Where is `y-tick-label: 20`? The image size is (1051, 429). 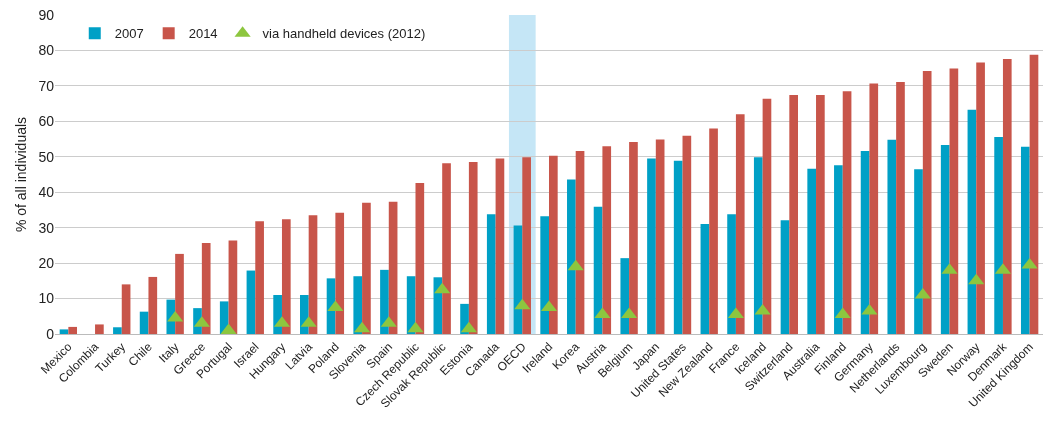 y-tick-label: 20 is located at coordinates (46, 263).